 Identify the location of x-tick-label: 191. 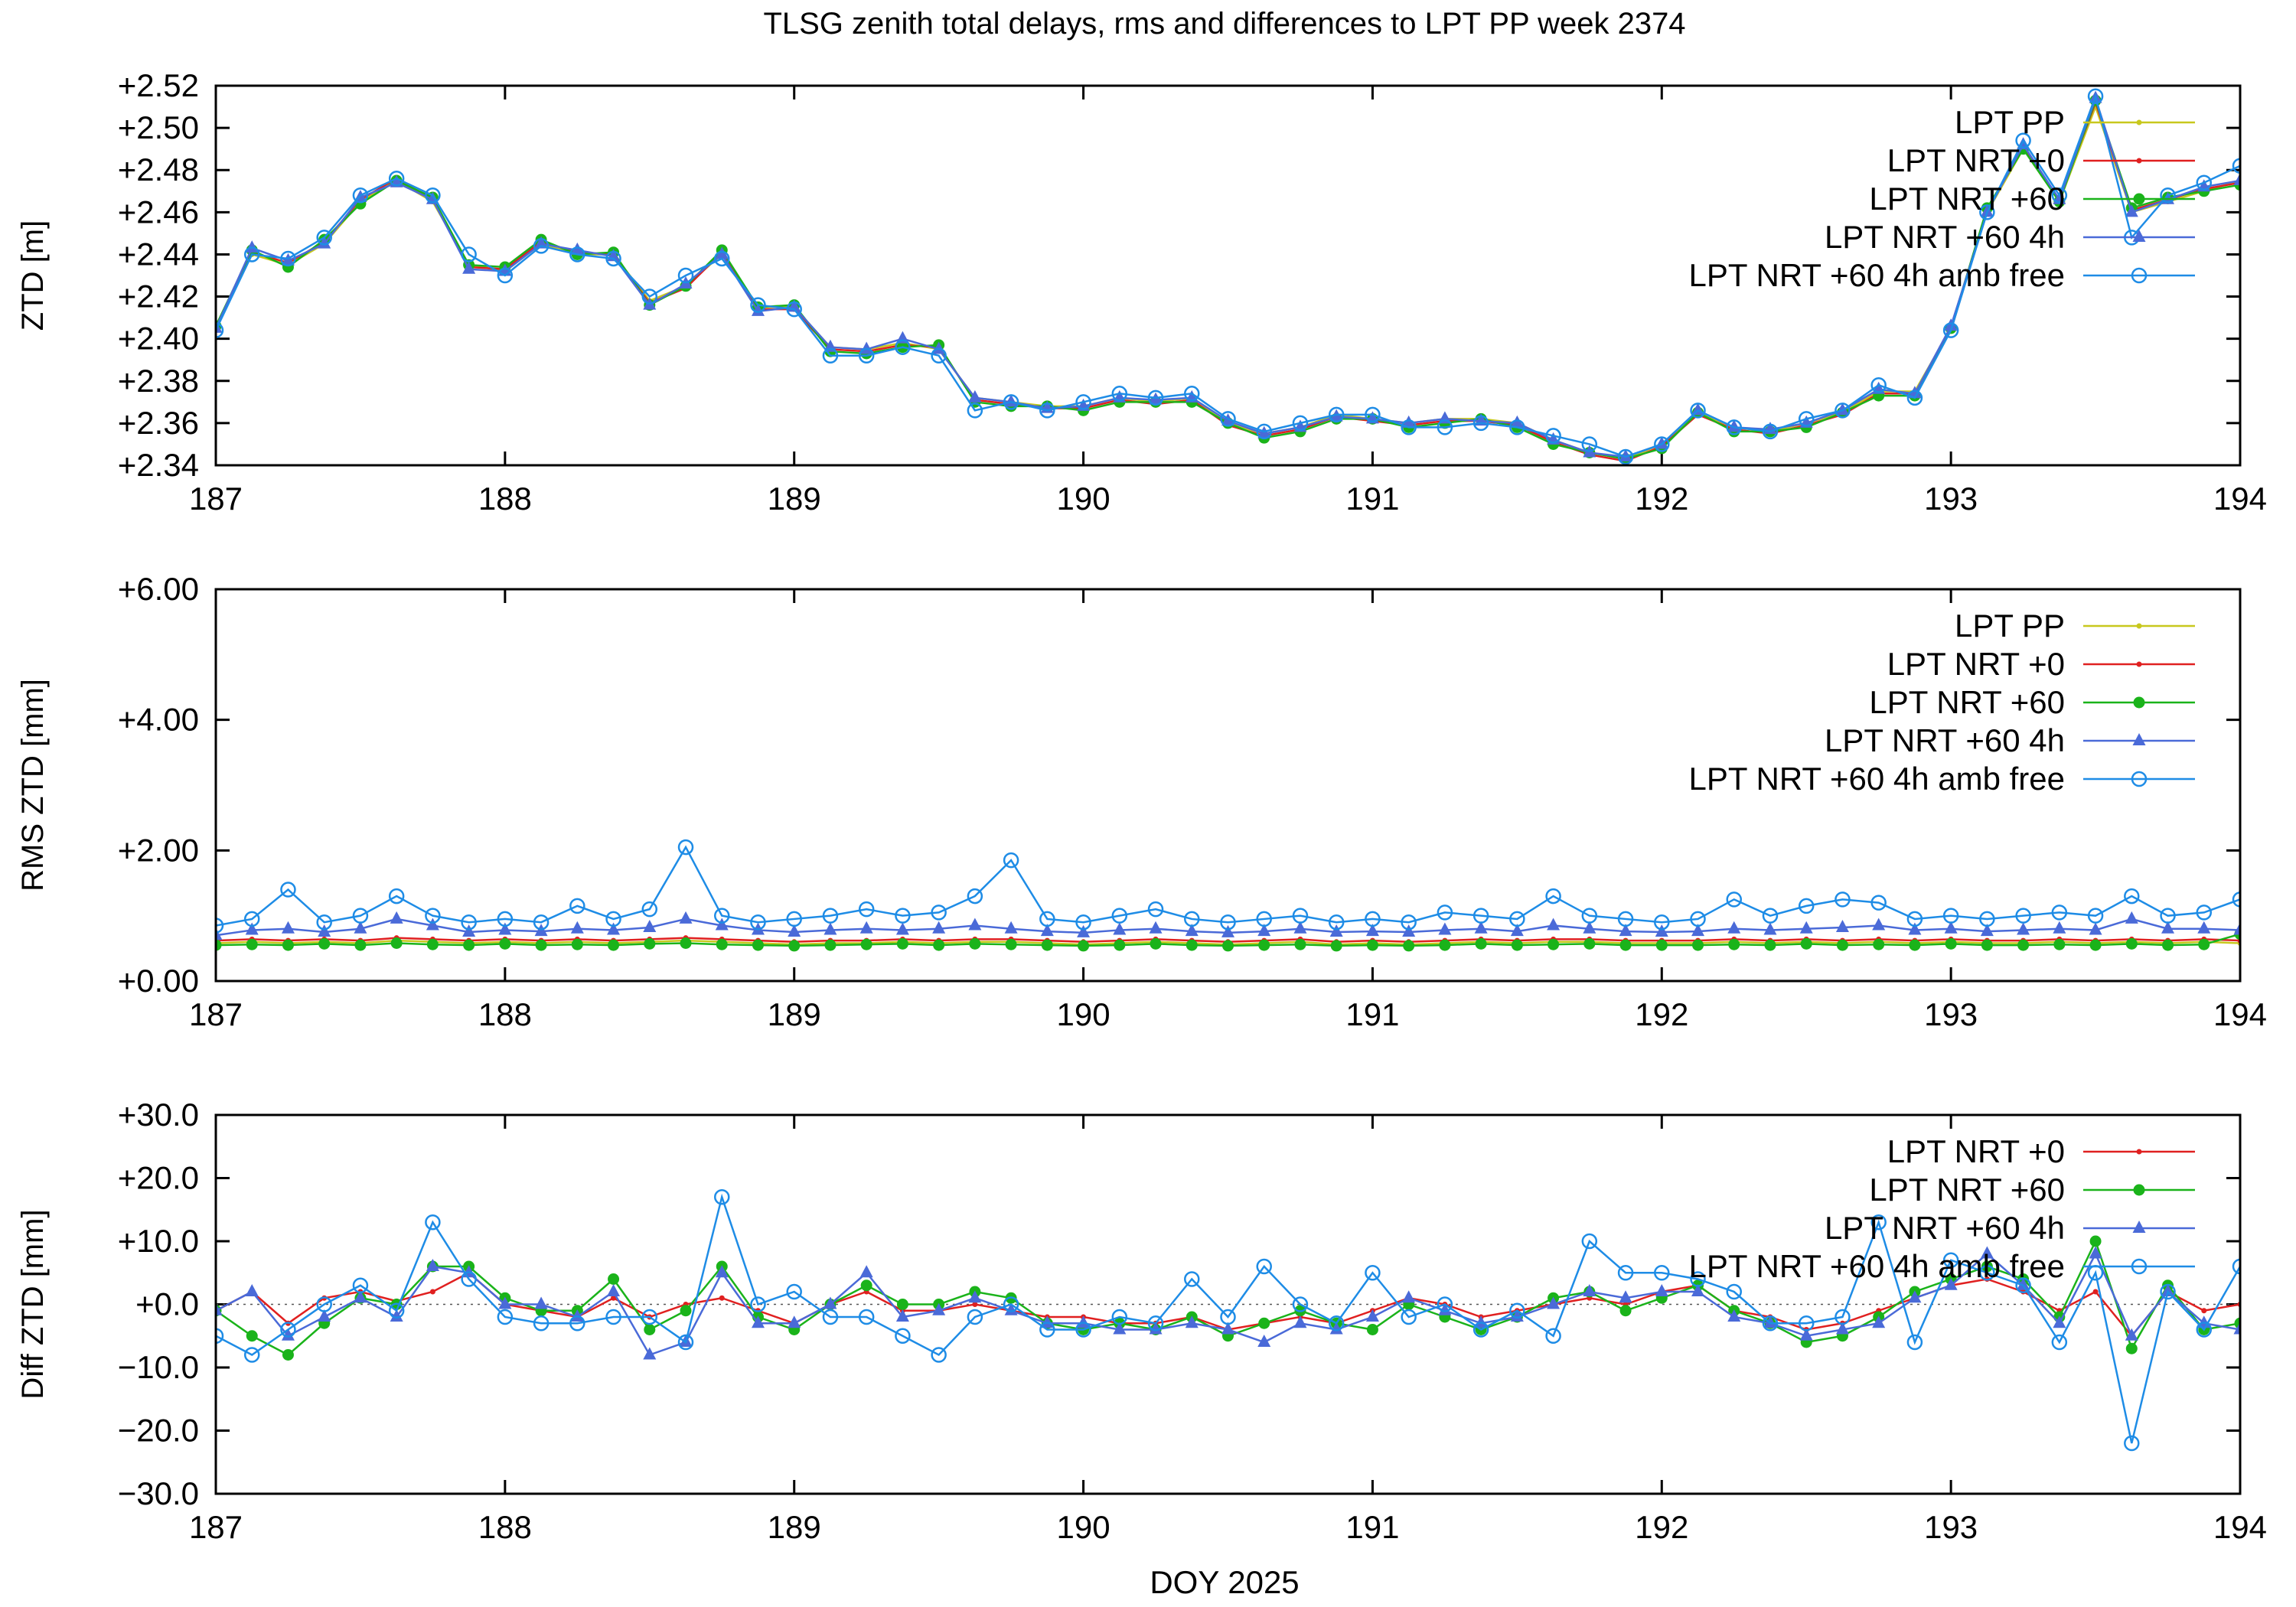
(1372, 1527).